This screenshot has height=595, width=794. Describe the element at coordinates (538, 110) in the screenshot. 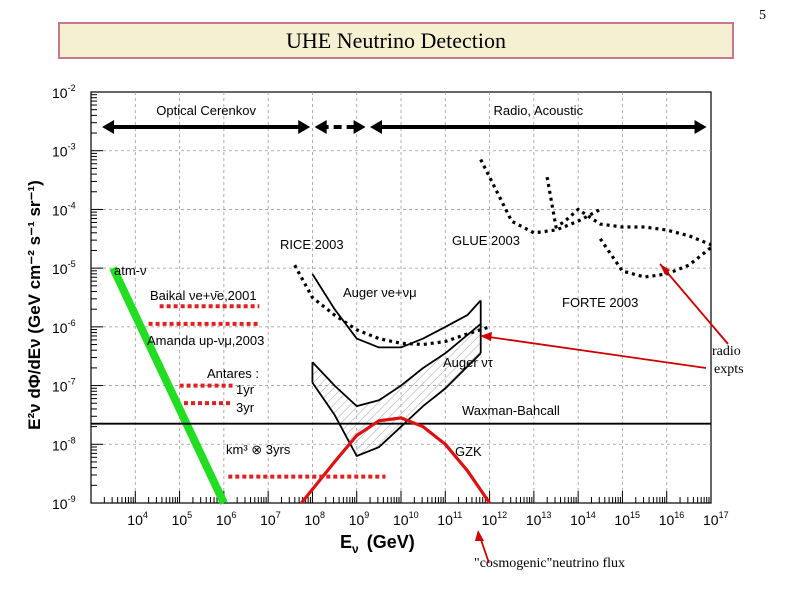

I see `region-label: Radio, Acoustic` at that location.